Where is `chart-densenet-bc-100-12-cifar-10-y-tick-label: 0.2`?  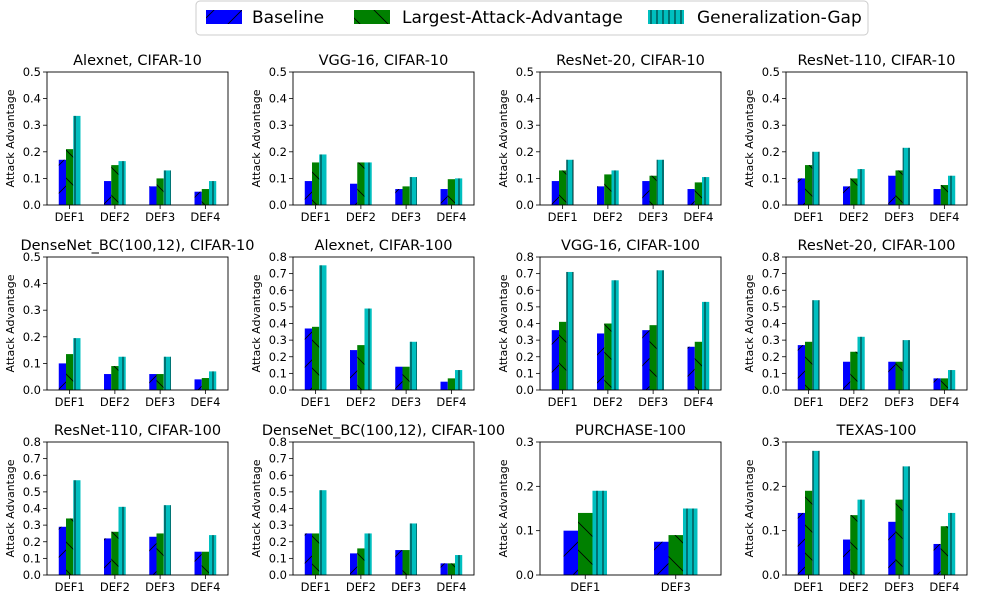 chart-densenet-bc-100-12-cifar-10-y-tick-label: 0.2 is located at coordinates (32, 337).